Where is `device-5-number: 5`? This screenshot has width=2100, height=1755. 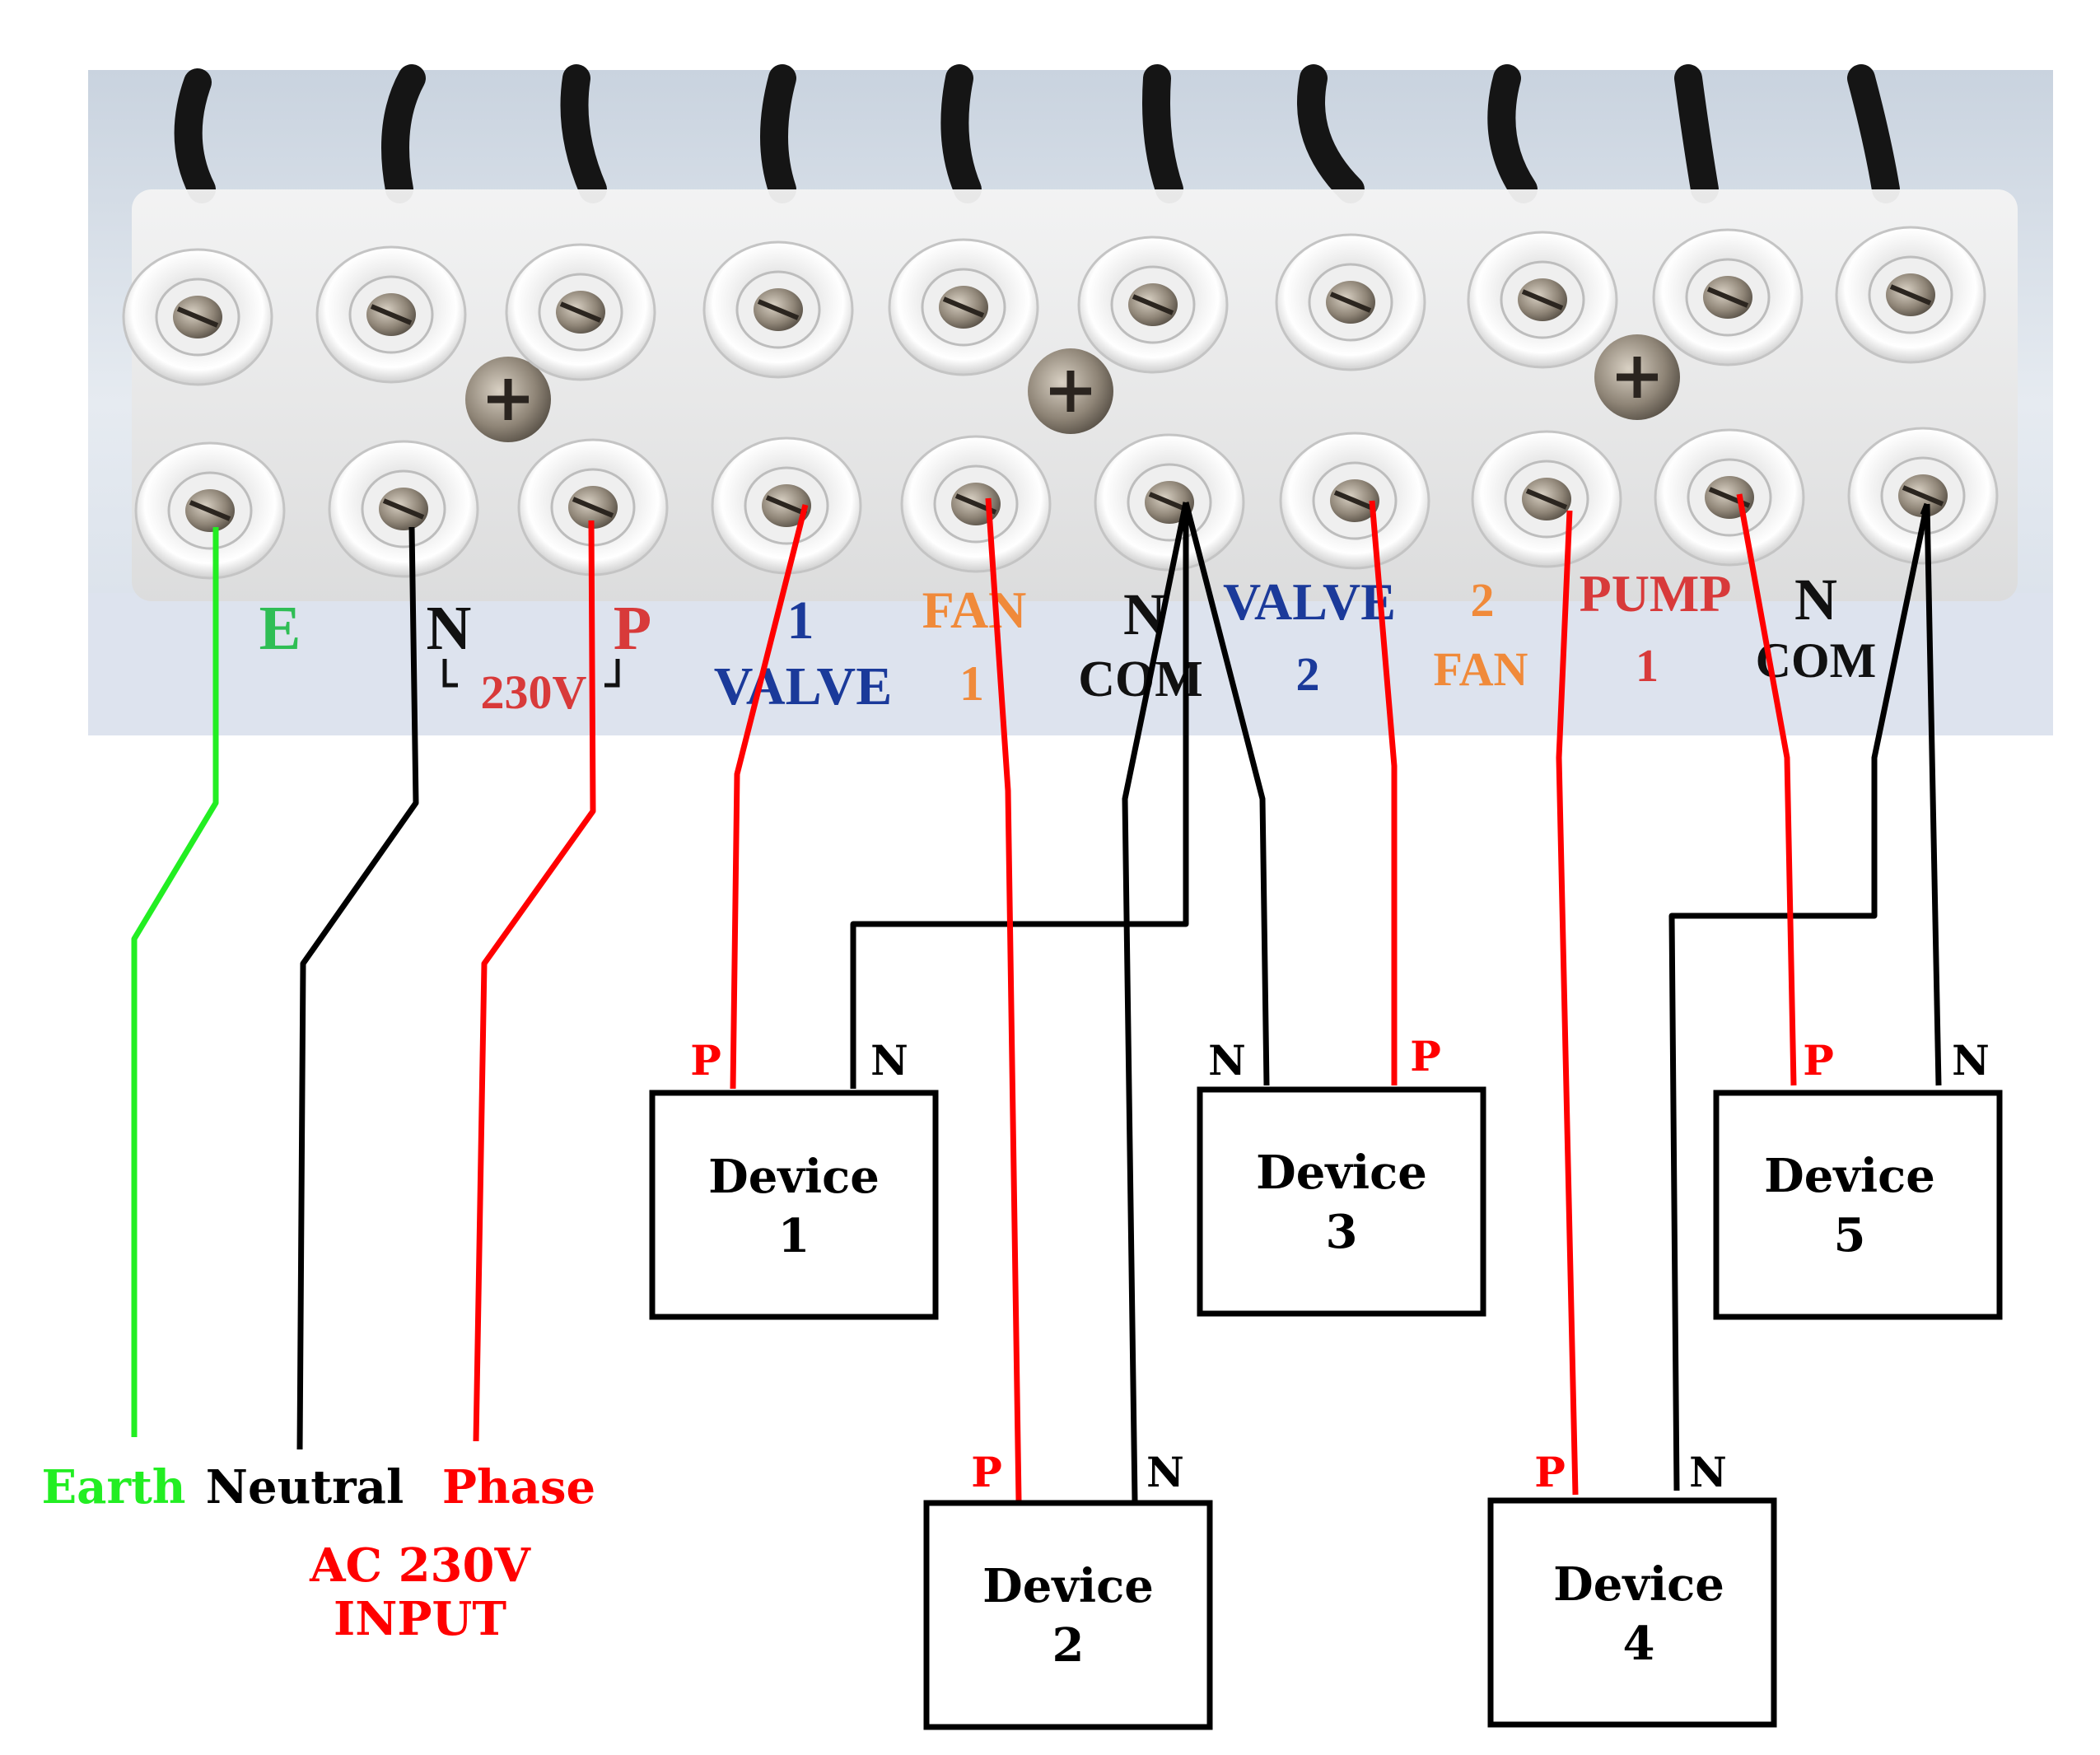
device-5-number: 5 is located at coordinates (1850, 1235).